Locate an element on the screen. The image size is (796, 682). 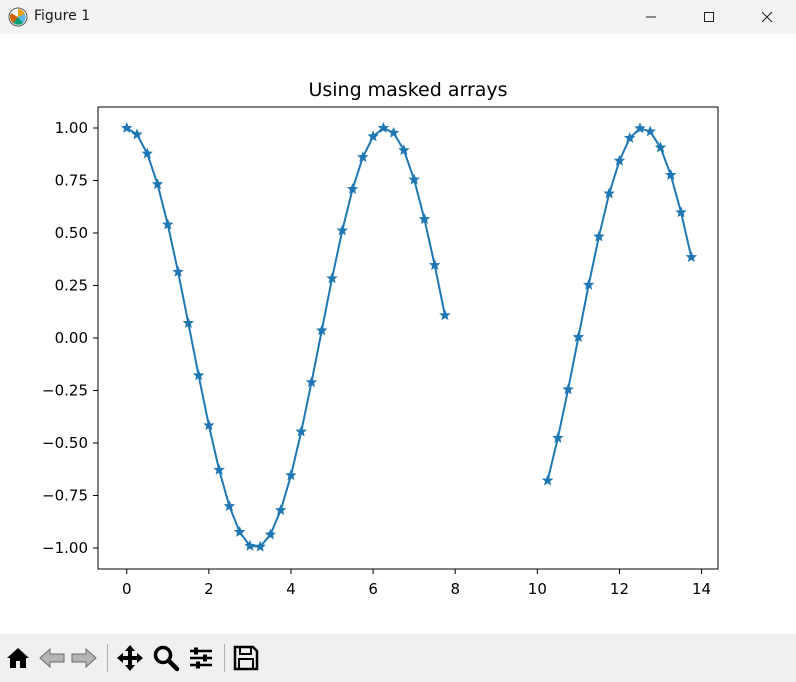
chart-title: Using masked arrays is located at coordinates (407, 90).